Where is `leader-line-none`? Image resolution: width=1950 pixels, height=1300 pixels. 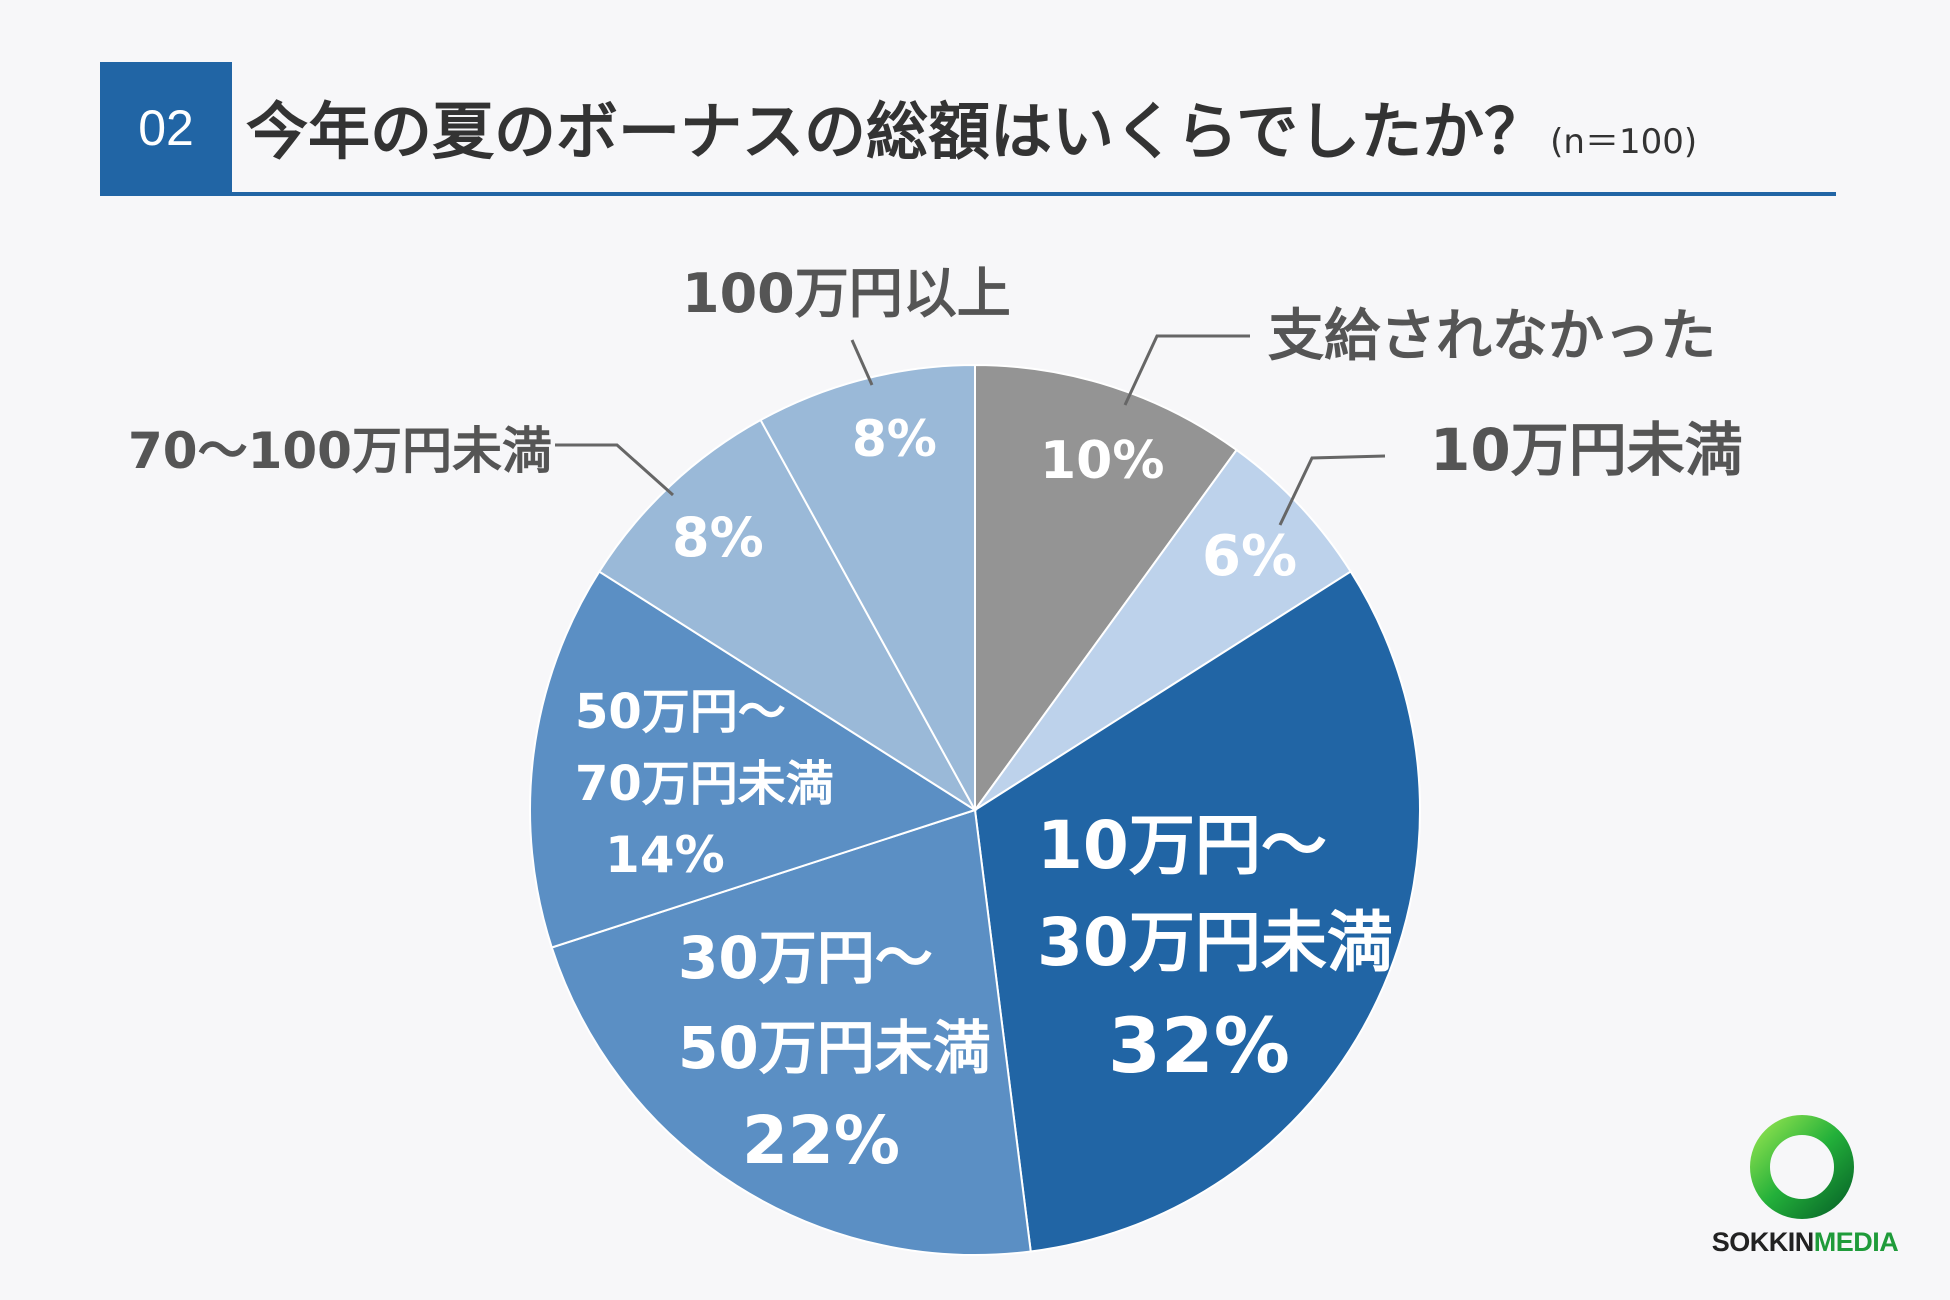
leader-line-none is located at coordinates (1186, 370).